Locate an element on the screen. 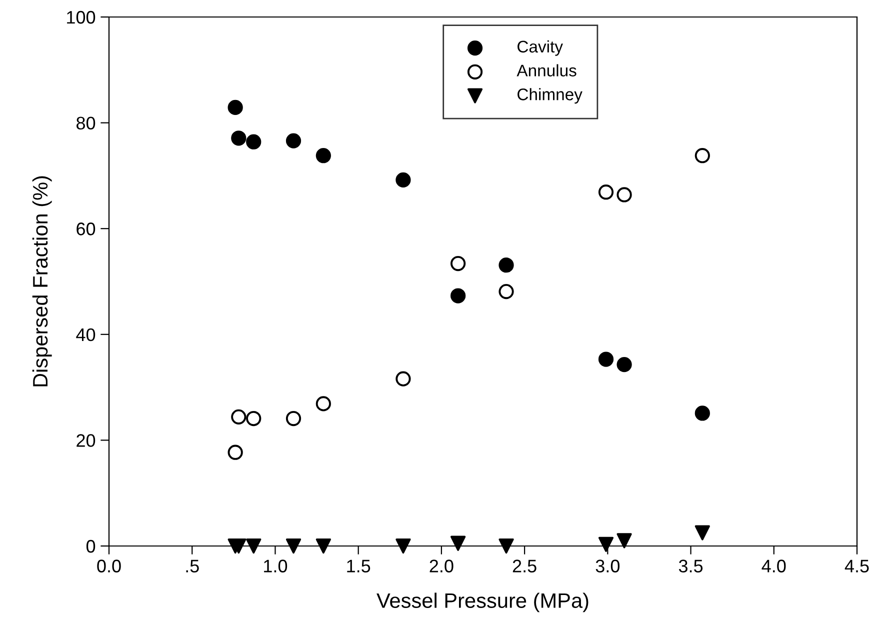 The height and width of the screenshot is (636, 875). x-tick-label: 1.0 is located at coordinates (276, 566).